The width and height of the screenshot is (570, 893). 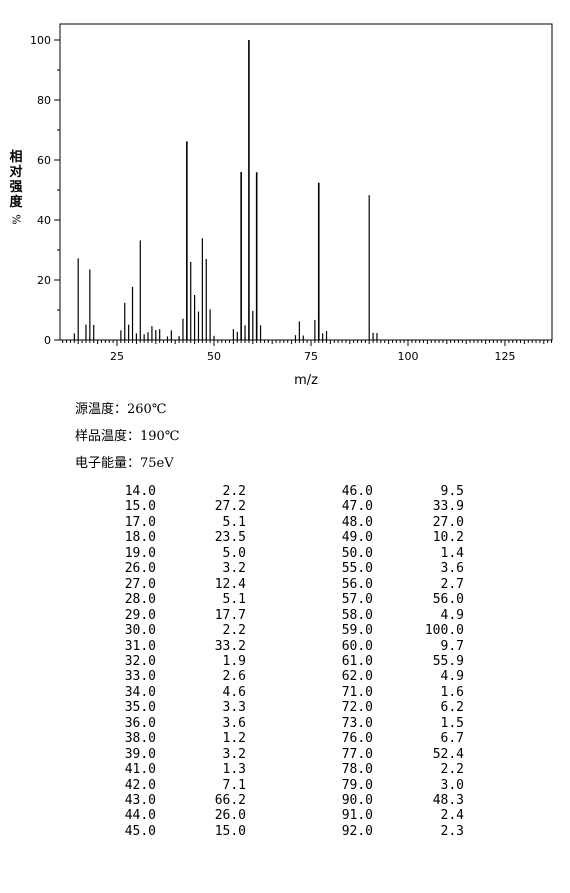 I want to click on peak-table-row: 36.0 3.6, so click(x=285, y=723).